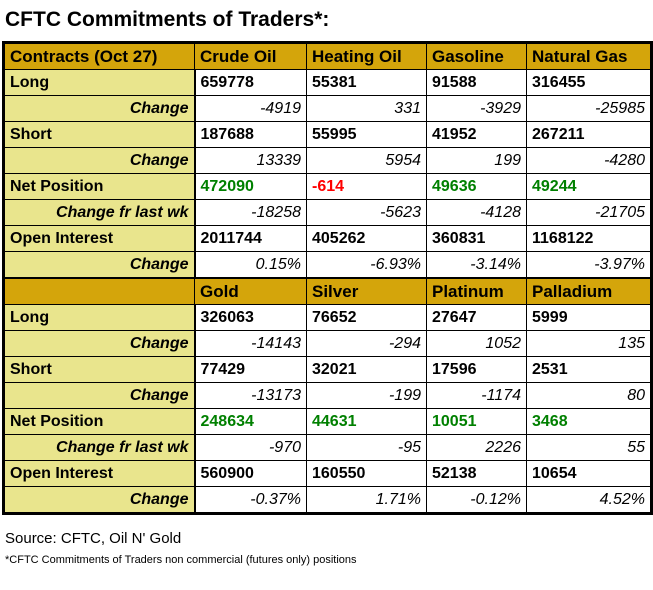 The width and height of the screenshot is (653, 590). I want to click on row-label-cell: Short, so click(99, 369).